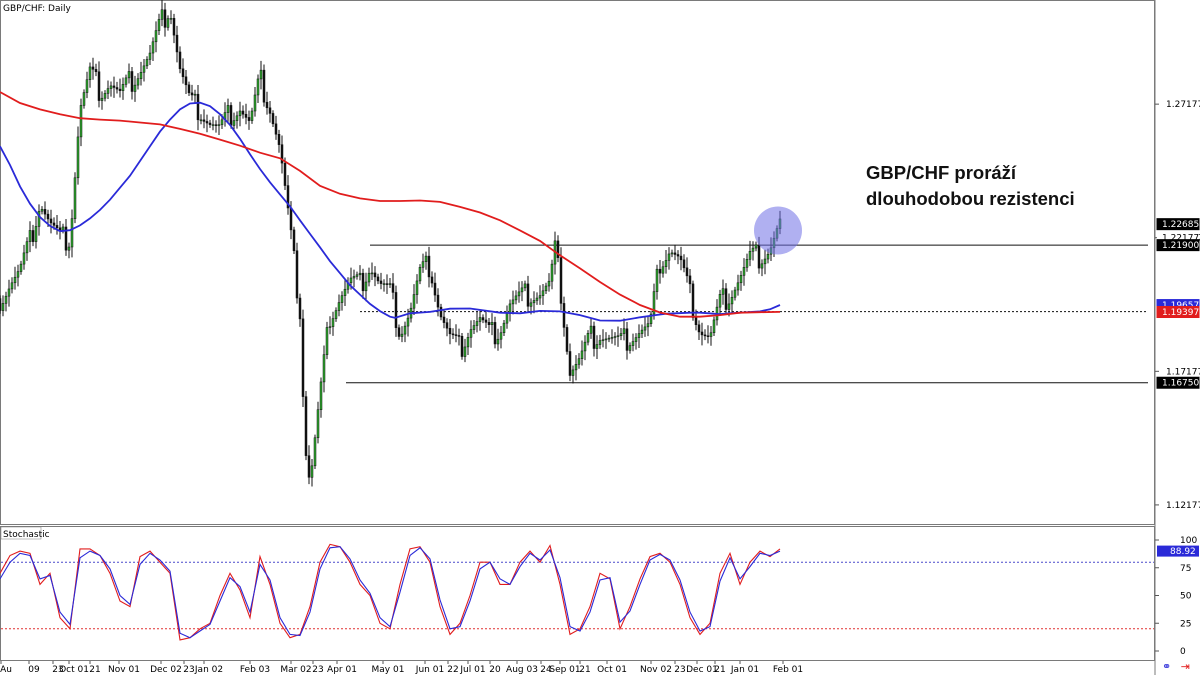  I want to click on price-label: 1.22177, so click(1180, 239).